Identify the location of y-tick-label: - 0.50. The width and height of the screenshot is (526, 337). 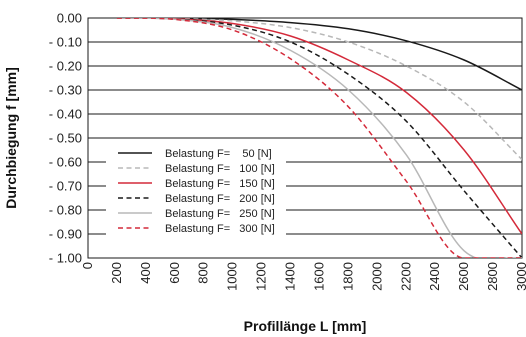
(65, 138).